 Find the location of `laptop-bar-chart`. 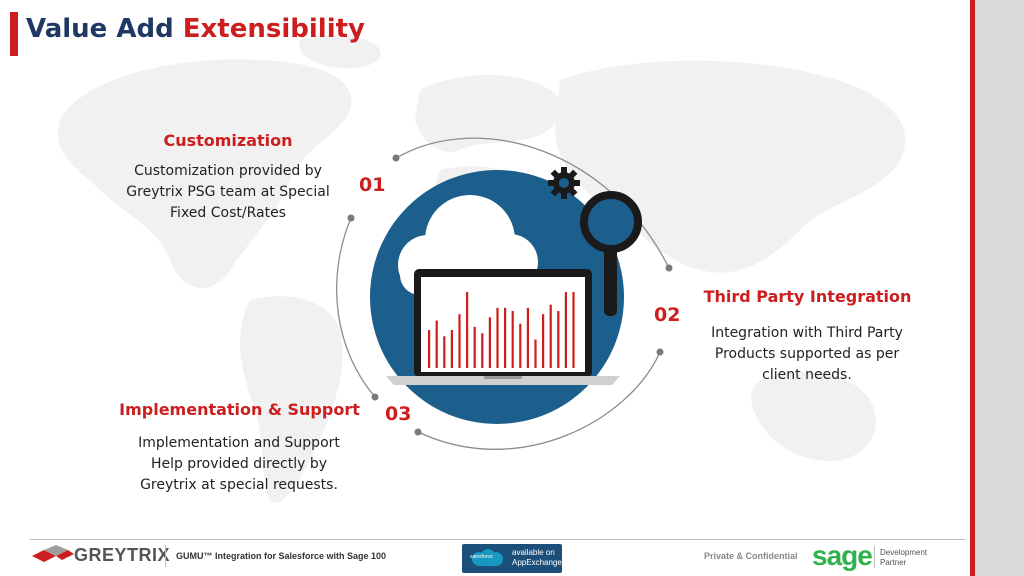

laptop-bar-chart is located at coordinates (501, 330).